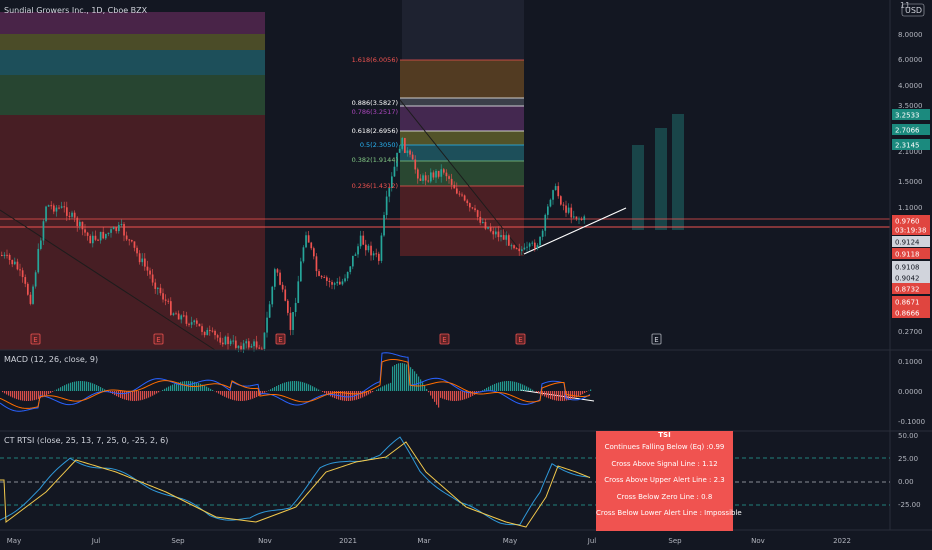 This screenshot has height=550, width=932. What do you see at coordinates (910, 35) in the screenshot?
I see `price-tick: 8.0000` at bounding box center [910, 35].